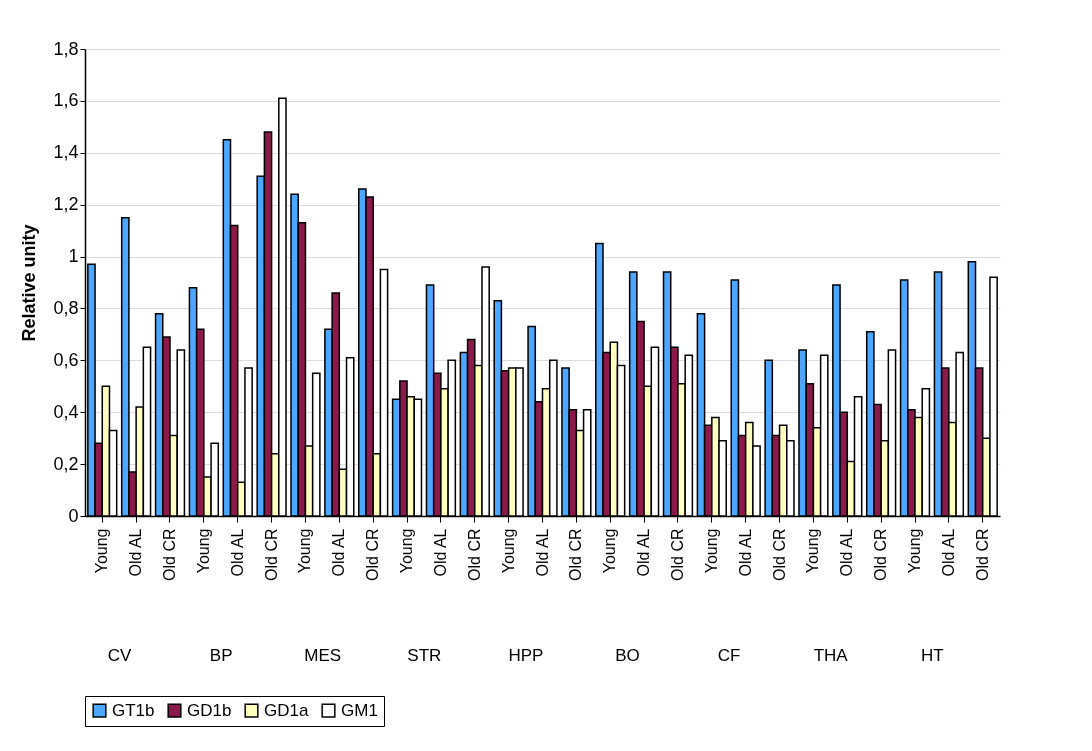  I want to click on text: THA, so click(831, 655).